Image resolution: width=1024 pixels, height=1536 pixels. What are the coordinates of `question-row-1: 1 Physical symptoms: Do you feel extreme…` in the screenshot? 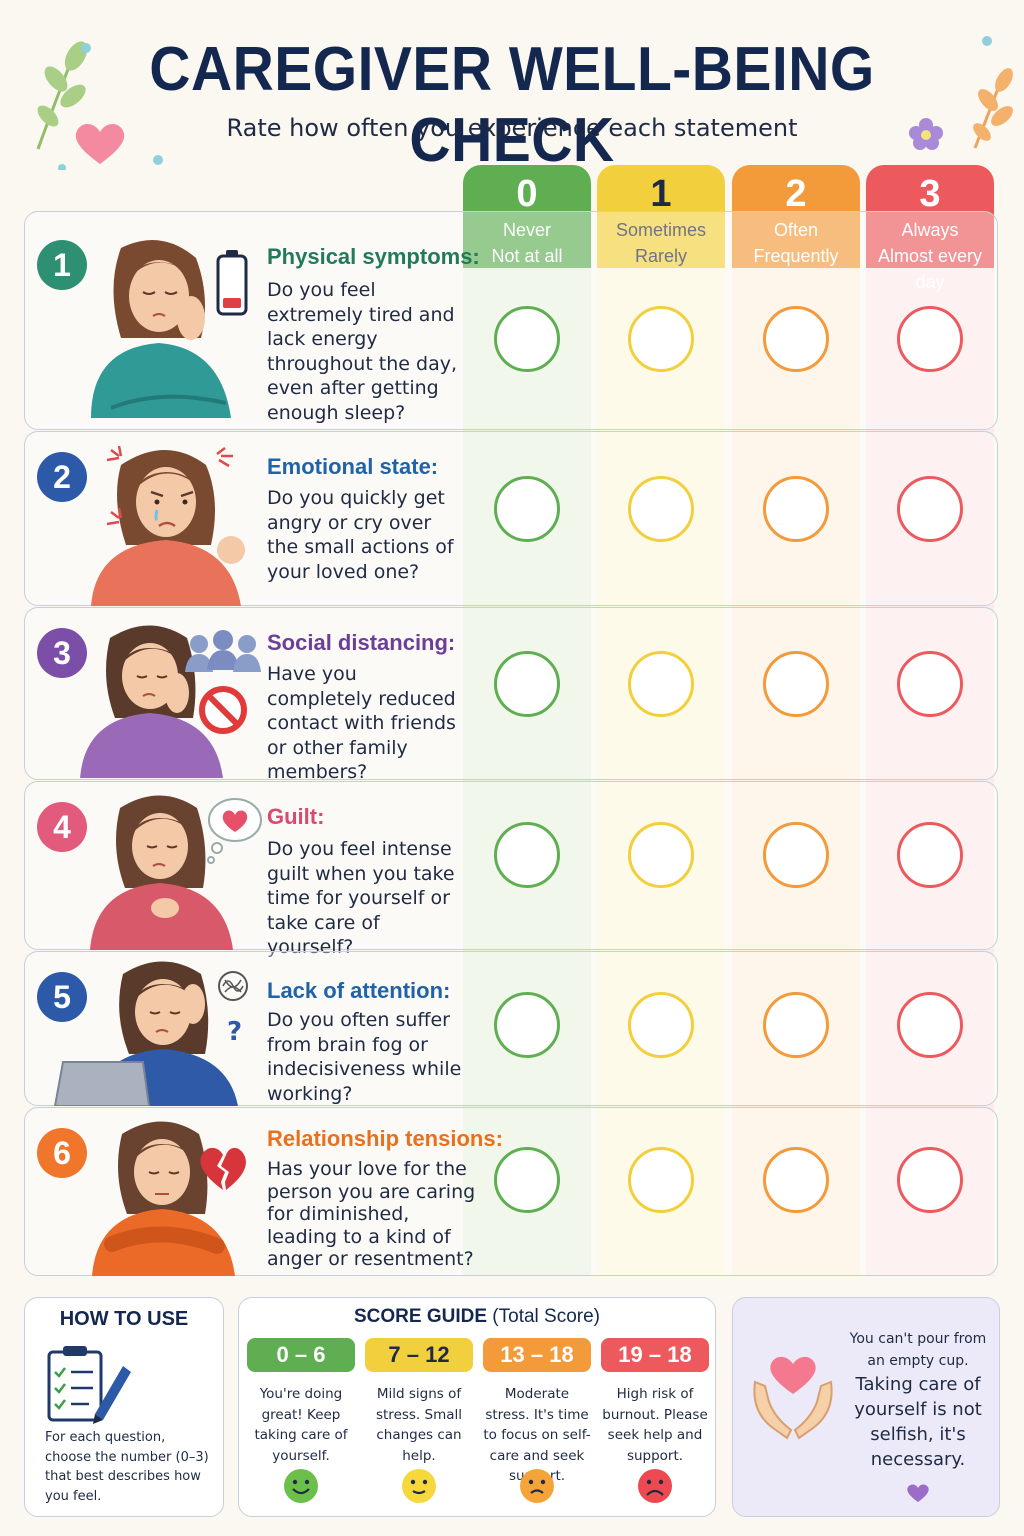 It's located at (511, 320).